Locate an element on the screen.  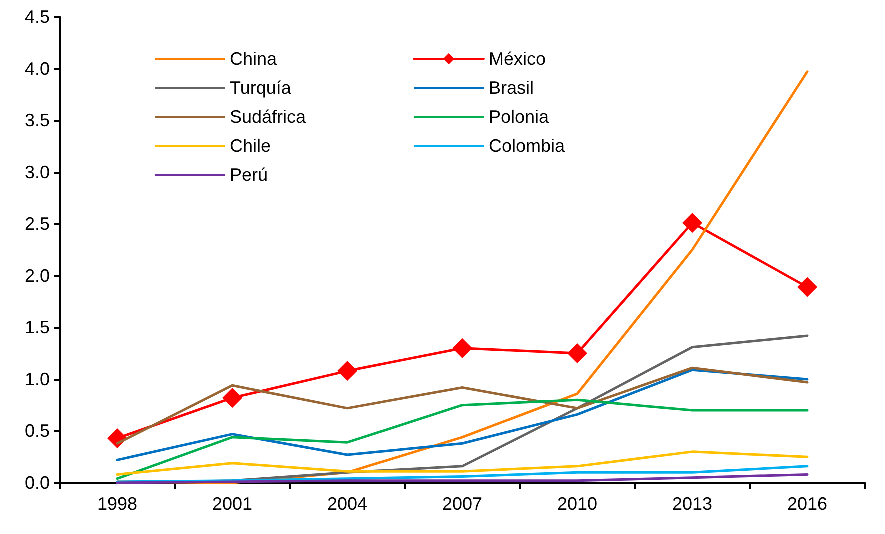
y-tick-label: 1.5 is located at coordinates (37, 328).